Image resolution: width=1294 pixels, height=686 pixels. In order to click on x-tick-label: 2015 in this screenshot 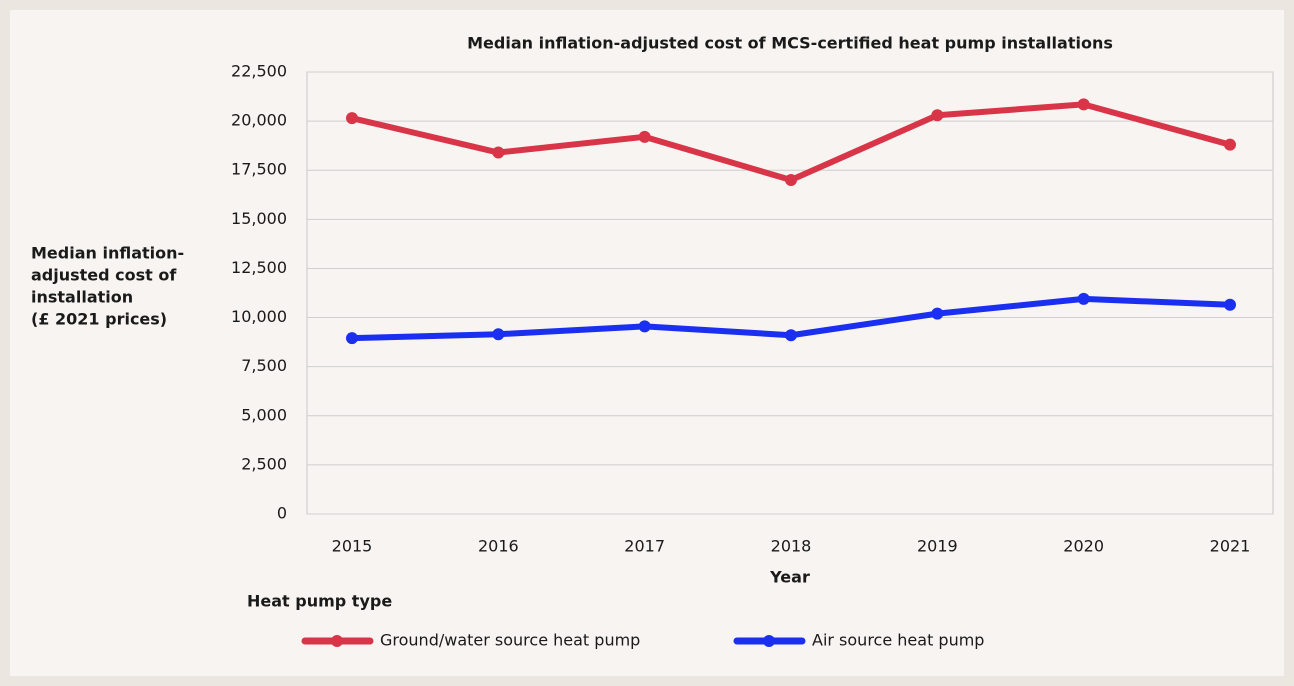, I will do `click(352, 546)`.